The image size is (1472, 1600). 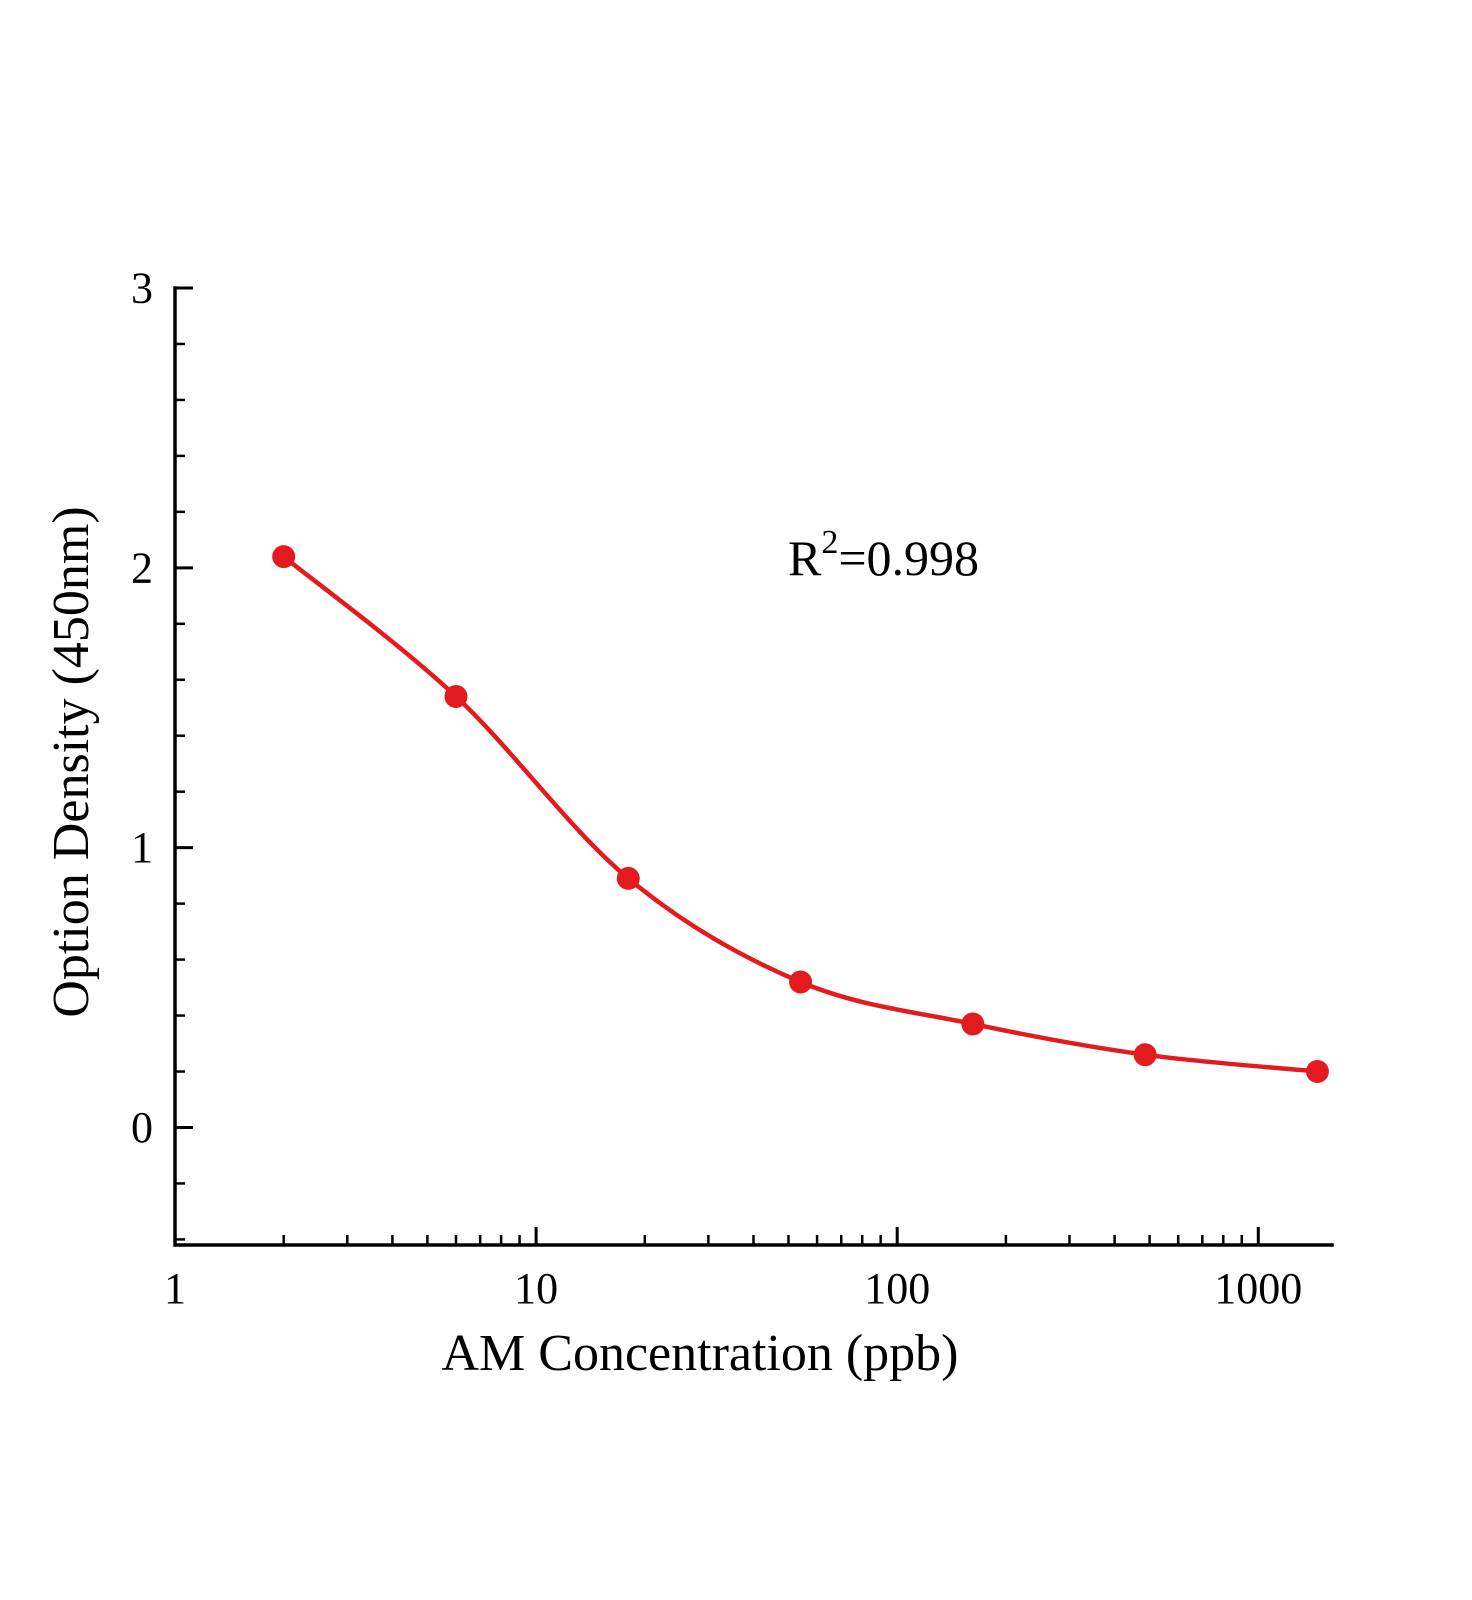 What do you see at coordinates (1258, 1288) in the screenshot?
I see `x-tick-label: 1000` at bounding box center [1258, 1288].